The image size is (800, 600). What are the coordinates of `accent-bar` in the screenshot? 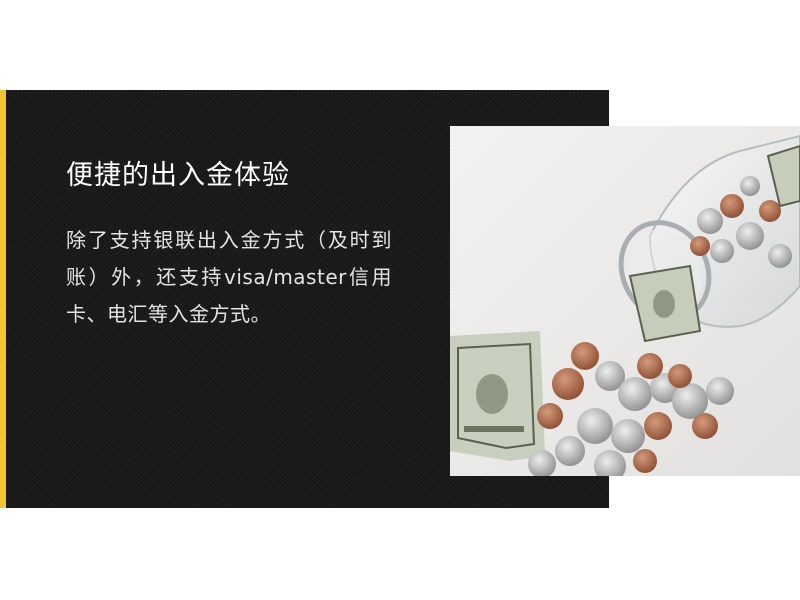 It's located at (3, 299).